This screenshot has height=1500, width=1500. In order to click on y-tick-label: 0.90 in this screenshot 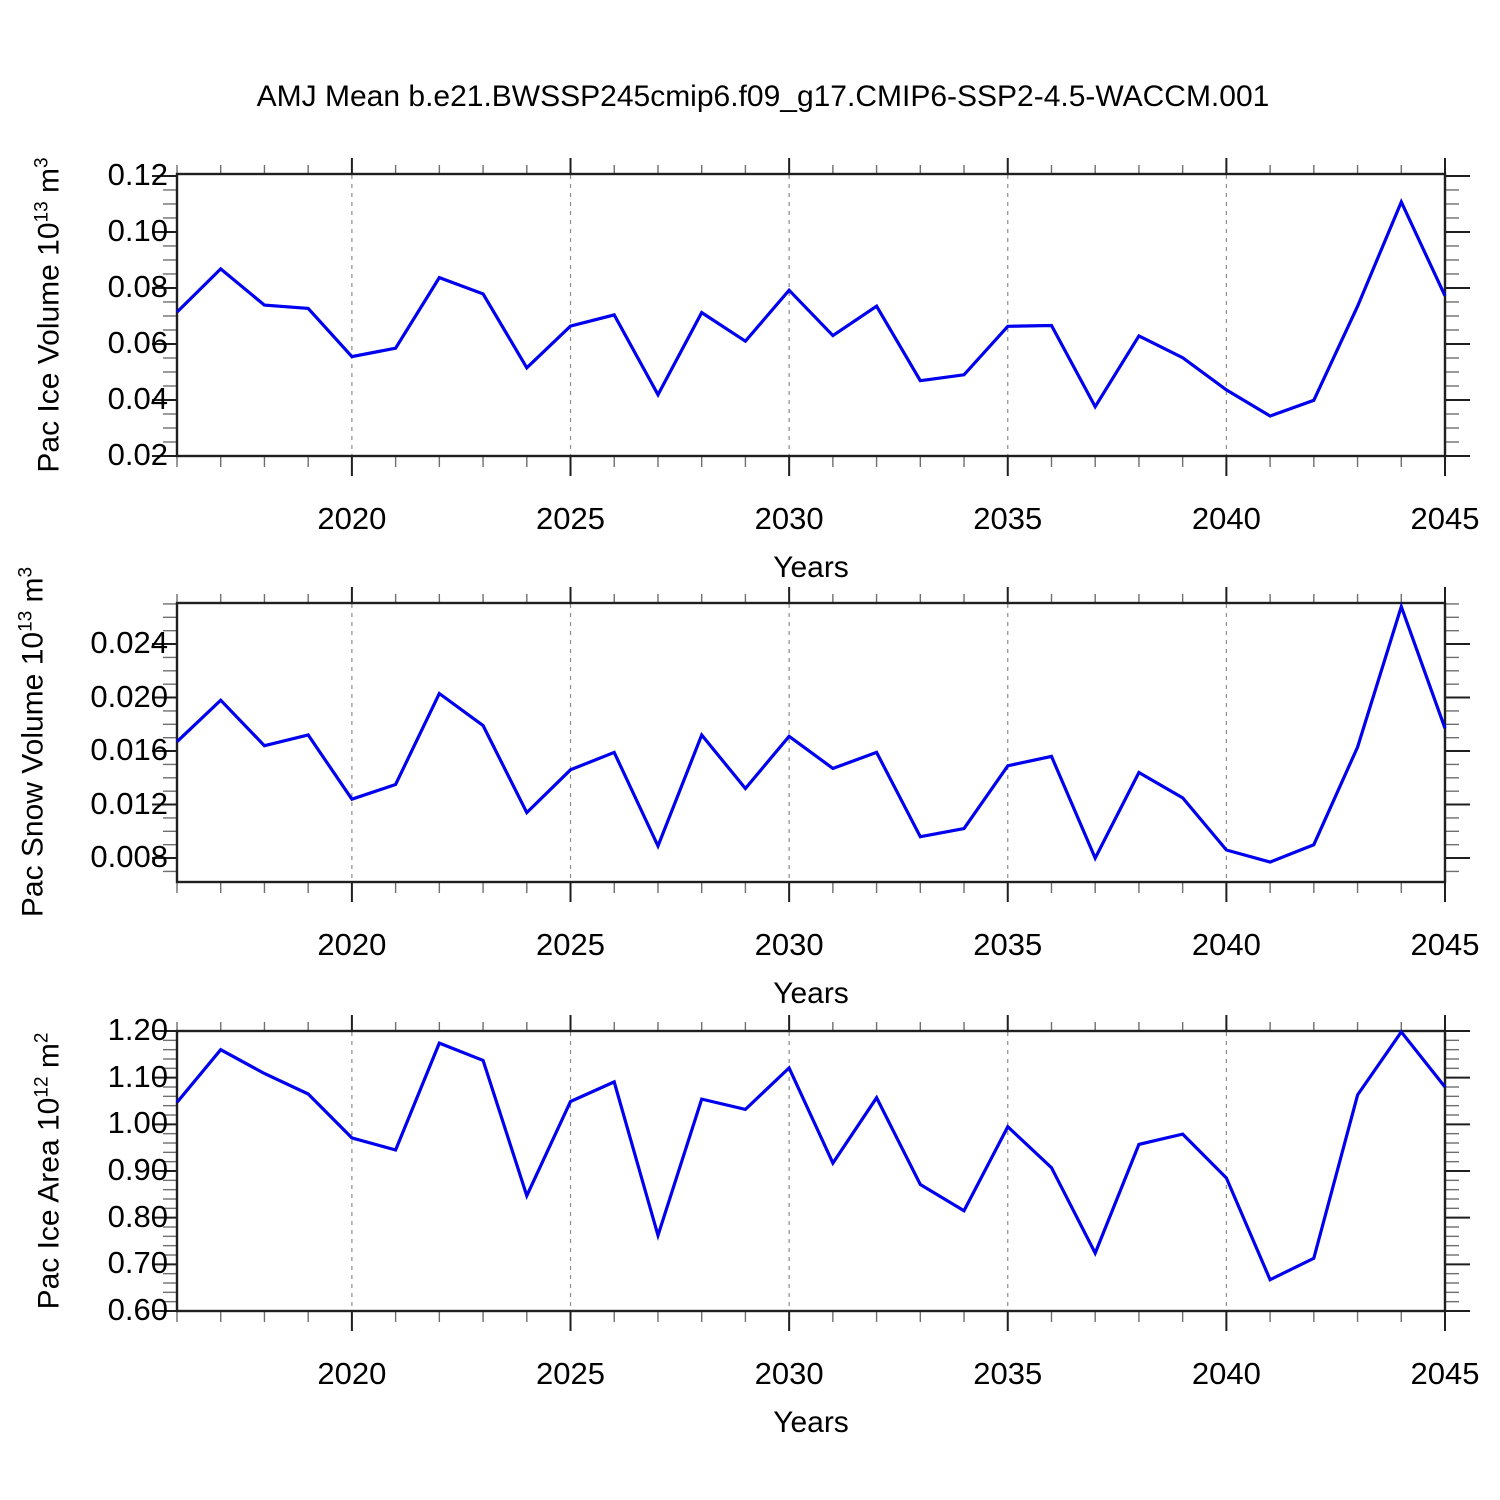, I will do `click(137, 1169)`.